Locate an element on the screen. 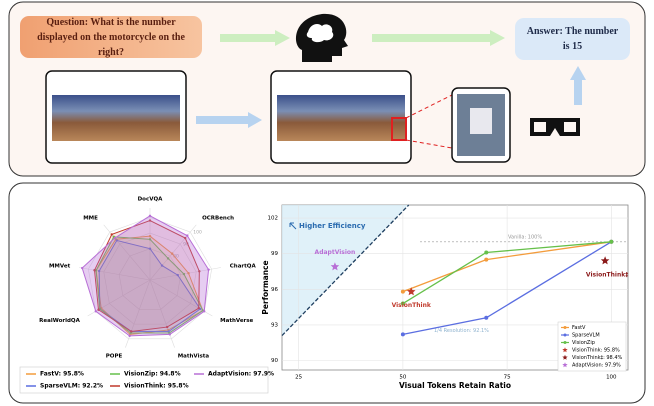 The image size is (654, 406). axis-label: ChartQA is located at coordinates (243, 266).